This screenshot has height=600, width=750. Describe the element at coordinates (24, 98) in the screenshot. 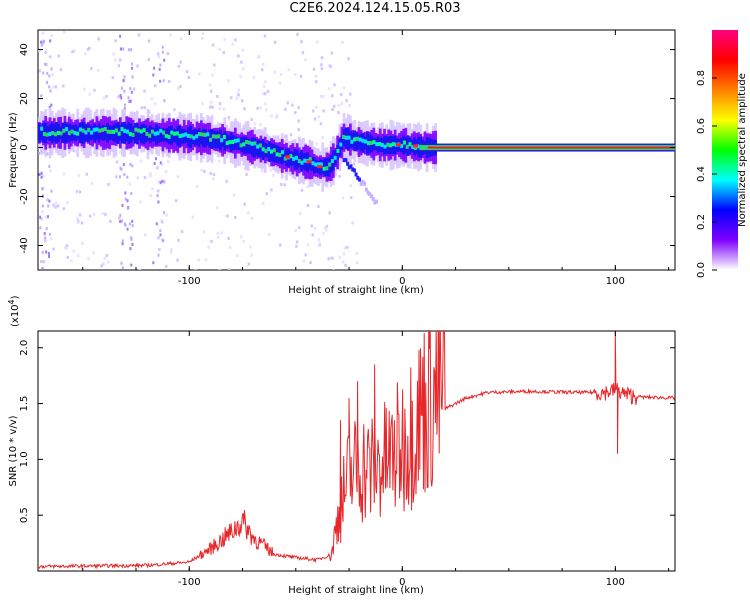

I see `y-tick-label: 20` at that location.